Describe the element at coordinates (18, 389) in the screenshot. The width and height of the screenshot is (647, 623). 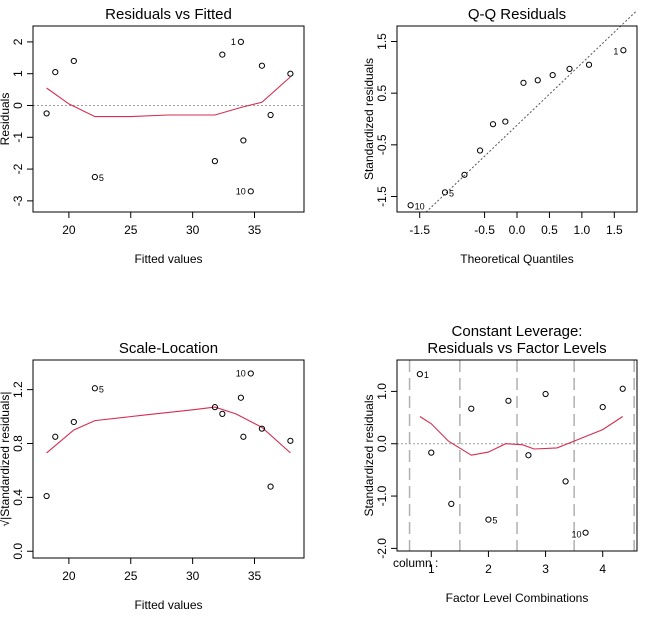
I see `y-tick-label: 1.2` at that location.